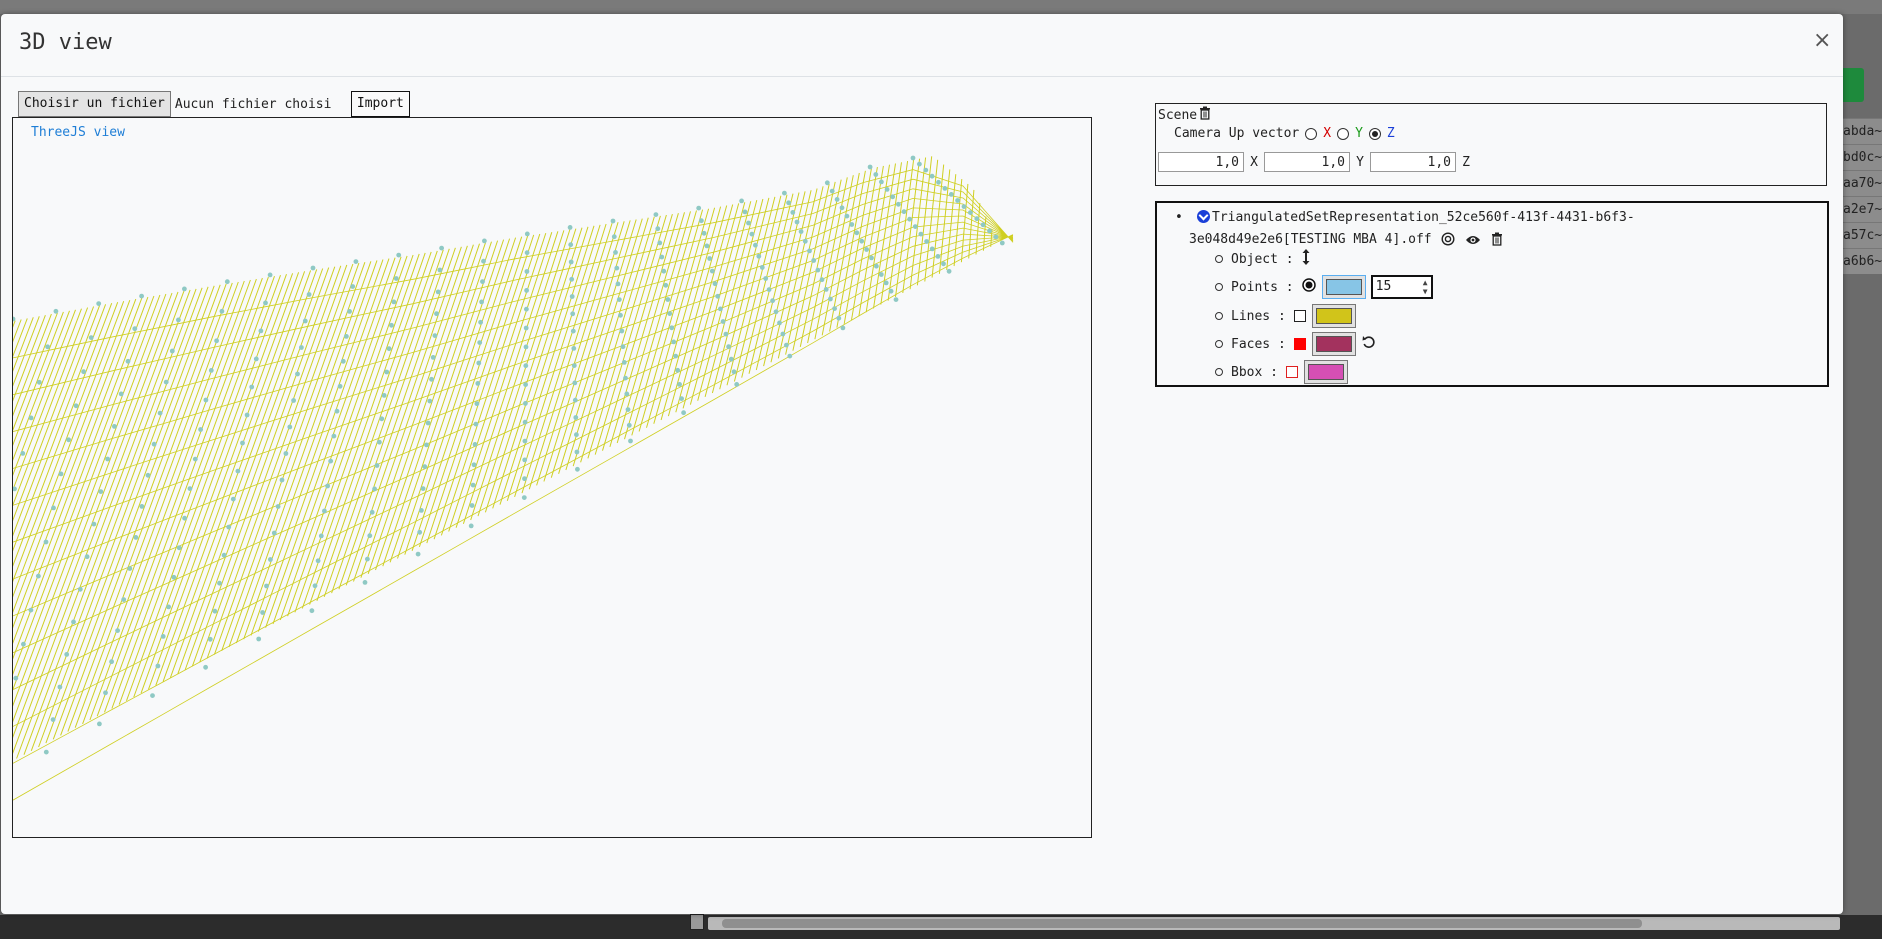 This screenshot has width=1882, height=939. I want to click on choose-file-button: Choisir un fichier, so click(94, 104).